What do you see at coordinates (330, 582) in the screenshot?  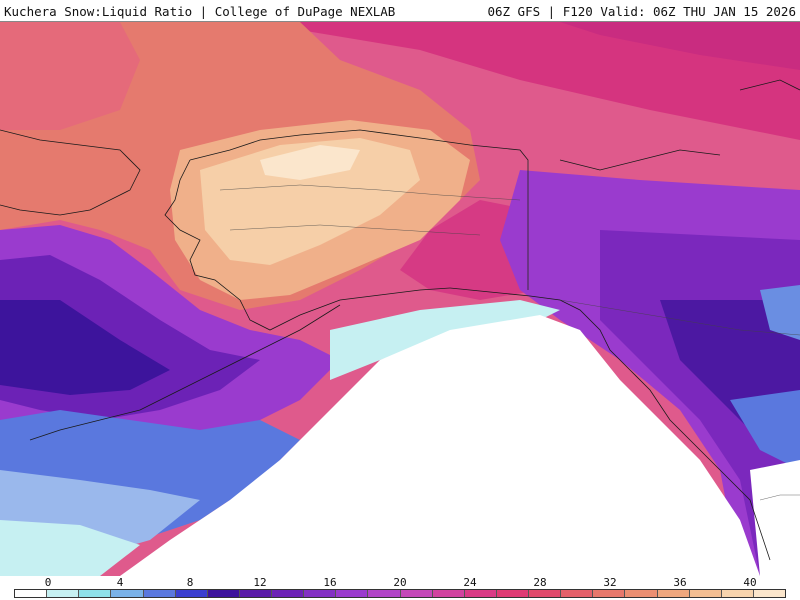 I see `legend-label: 16` at bounding box center [330, 582].